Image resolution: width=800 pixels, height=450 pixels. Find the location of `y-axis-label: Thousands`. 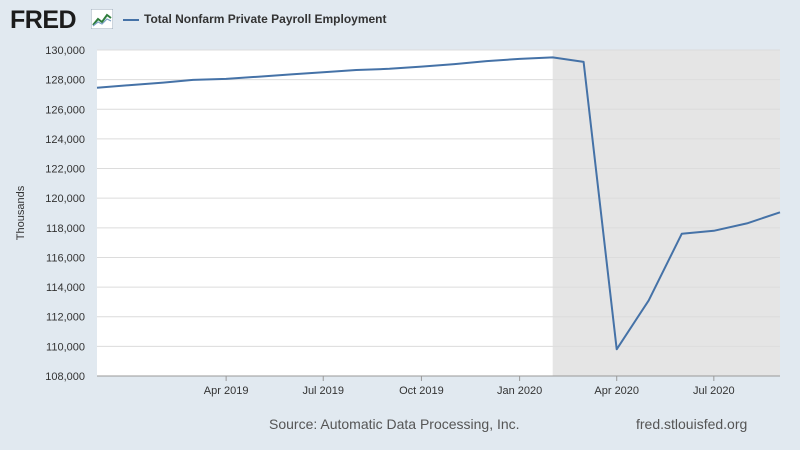

y-axis-label: Thousands is located at coordinates (21, 212).